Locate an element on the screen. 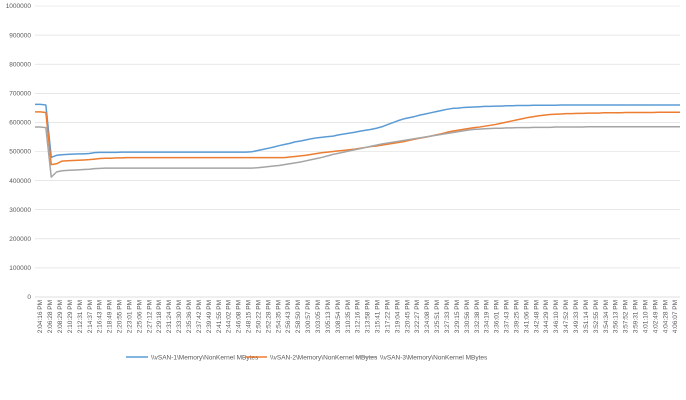 This screenshot has width=686, height=400. x-tick-label: 2:44:02 PM is located at coordinates (229, 316).